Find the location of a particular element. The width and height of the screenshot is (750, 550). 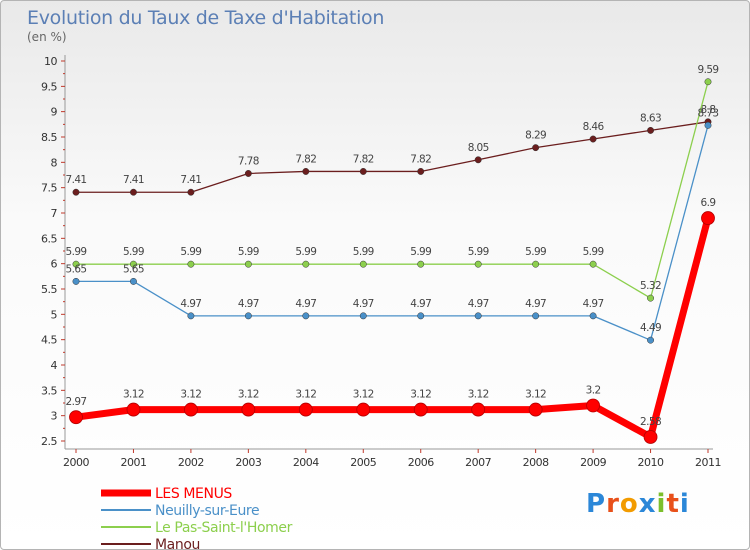

y-tick-label: 10 is located at coordinates (50, 61).